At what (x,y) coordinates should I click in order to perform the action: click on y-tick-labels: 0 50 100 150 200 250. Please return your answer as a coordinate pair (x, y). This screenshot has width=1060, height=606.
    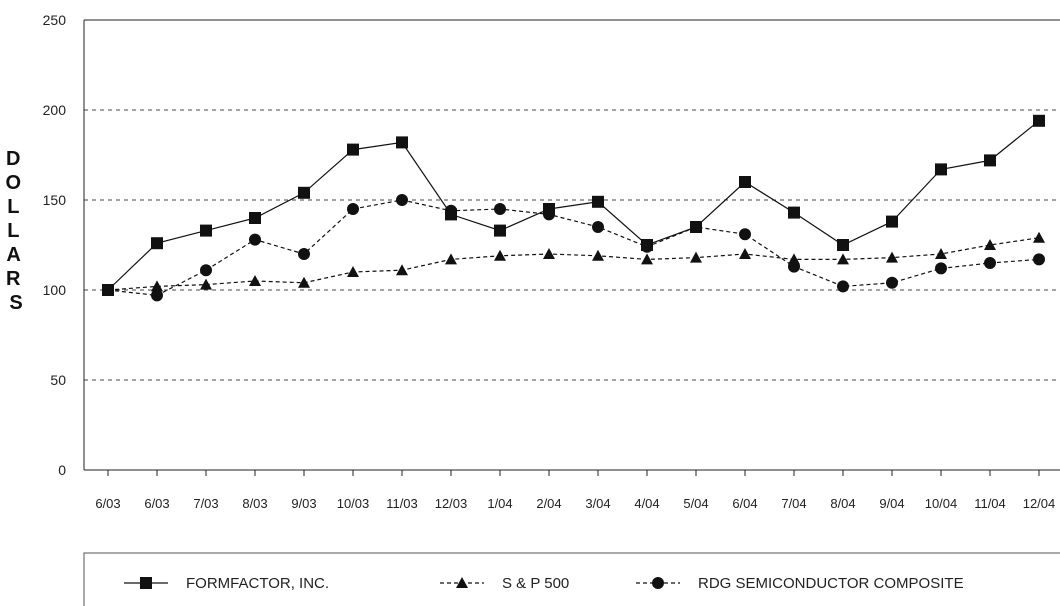
    Looking at the image, I should click on (55, 245).